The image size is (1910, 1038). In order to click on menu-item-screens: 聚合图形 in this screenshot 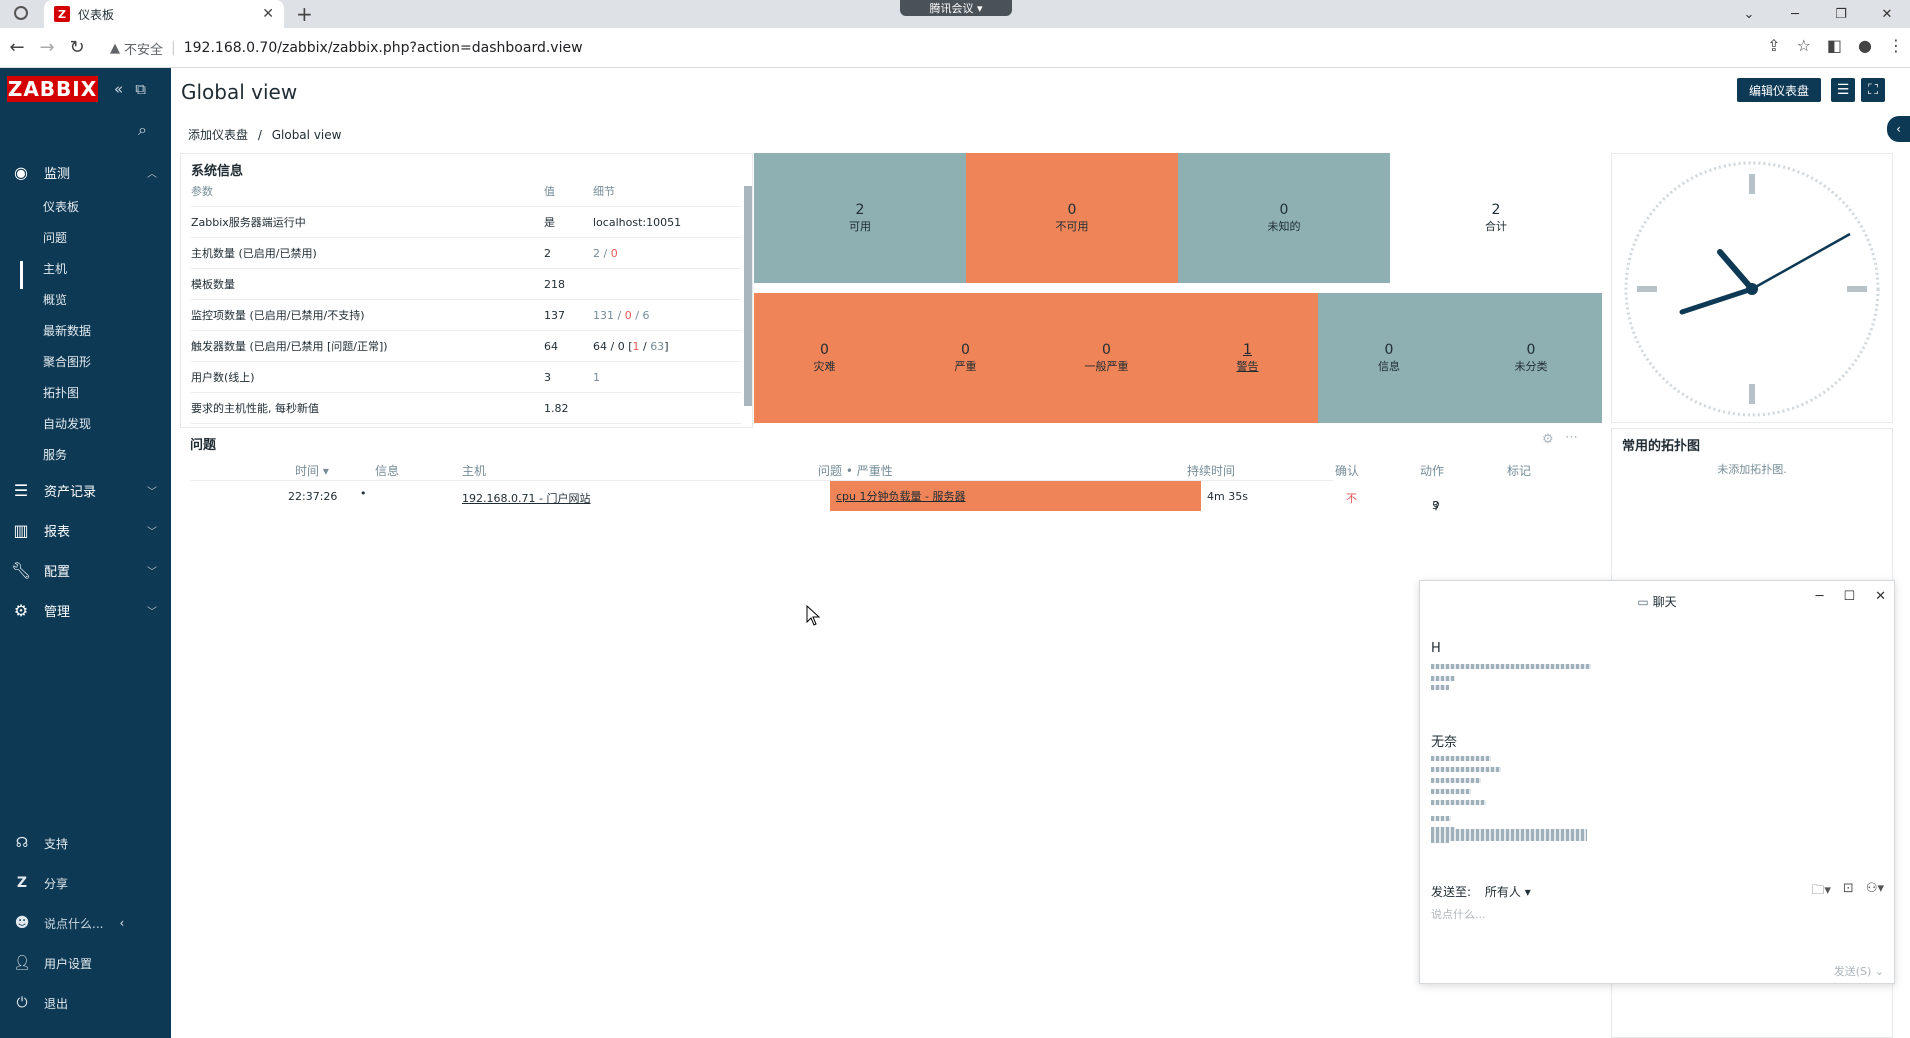, I will do `click(67, 362)`.